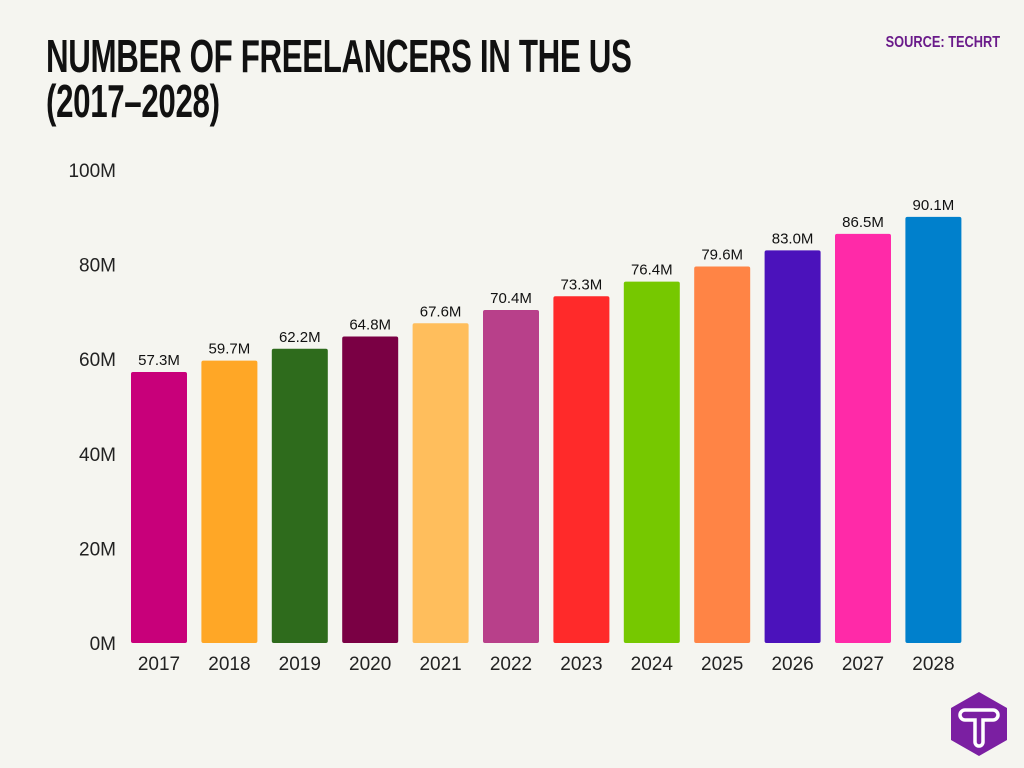 The image size is (1024, 768). What do you see at coordinates (339, 56) in the screenshot?
I see `title-line-1: NUMBER OF FREELANCERS IN THE US` at bounding box center [339, 56].